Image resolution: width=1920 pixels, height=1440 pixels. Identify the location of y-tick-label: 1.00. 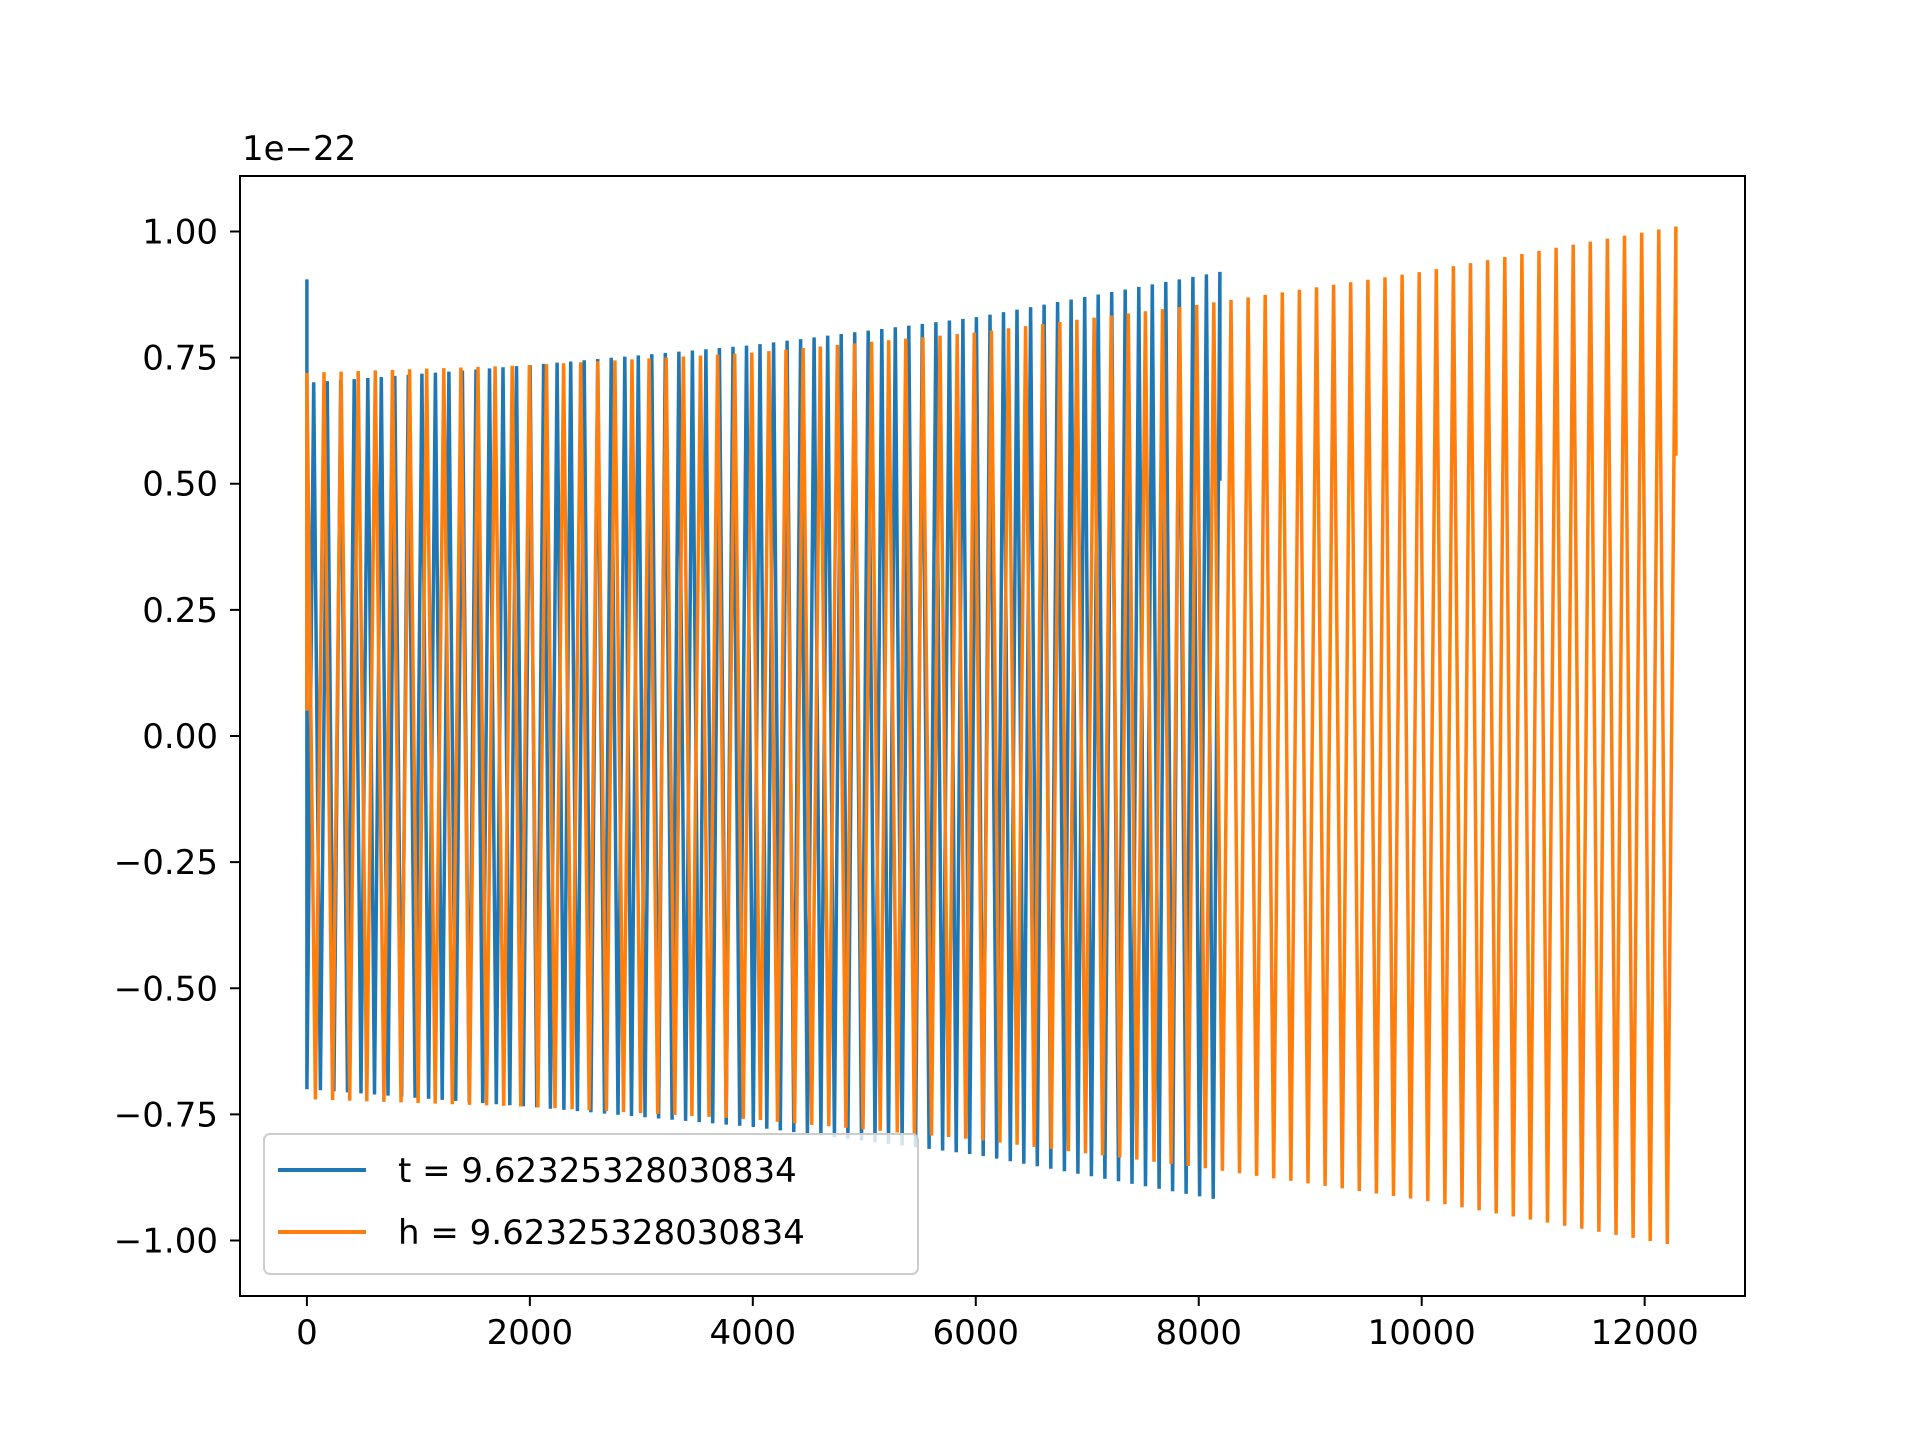
(180, 232).